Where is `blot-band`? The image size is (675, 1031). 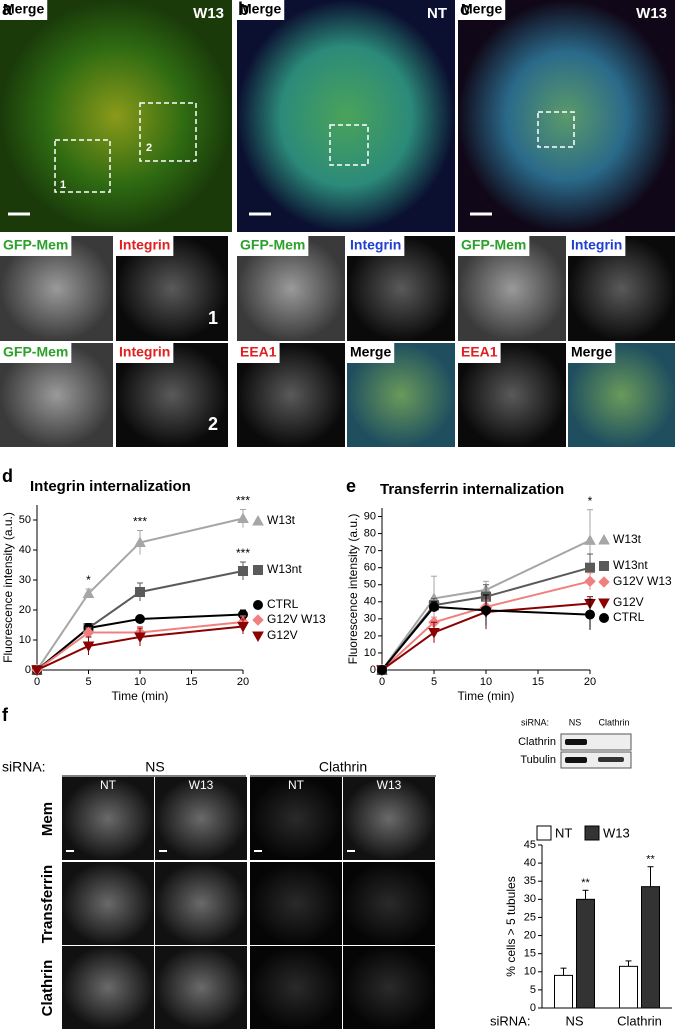 blot-band is located at coordinates (611, 759).